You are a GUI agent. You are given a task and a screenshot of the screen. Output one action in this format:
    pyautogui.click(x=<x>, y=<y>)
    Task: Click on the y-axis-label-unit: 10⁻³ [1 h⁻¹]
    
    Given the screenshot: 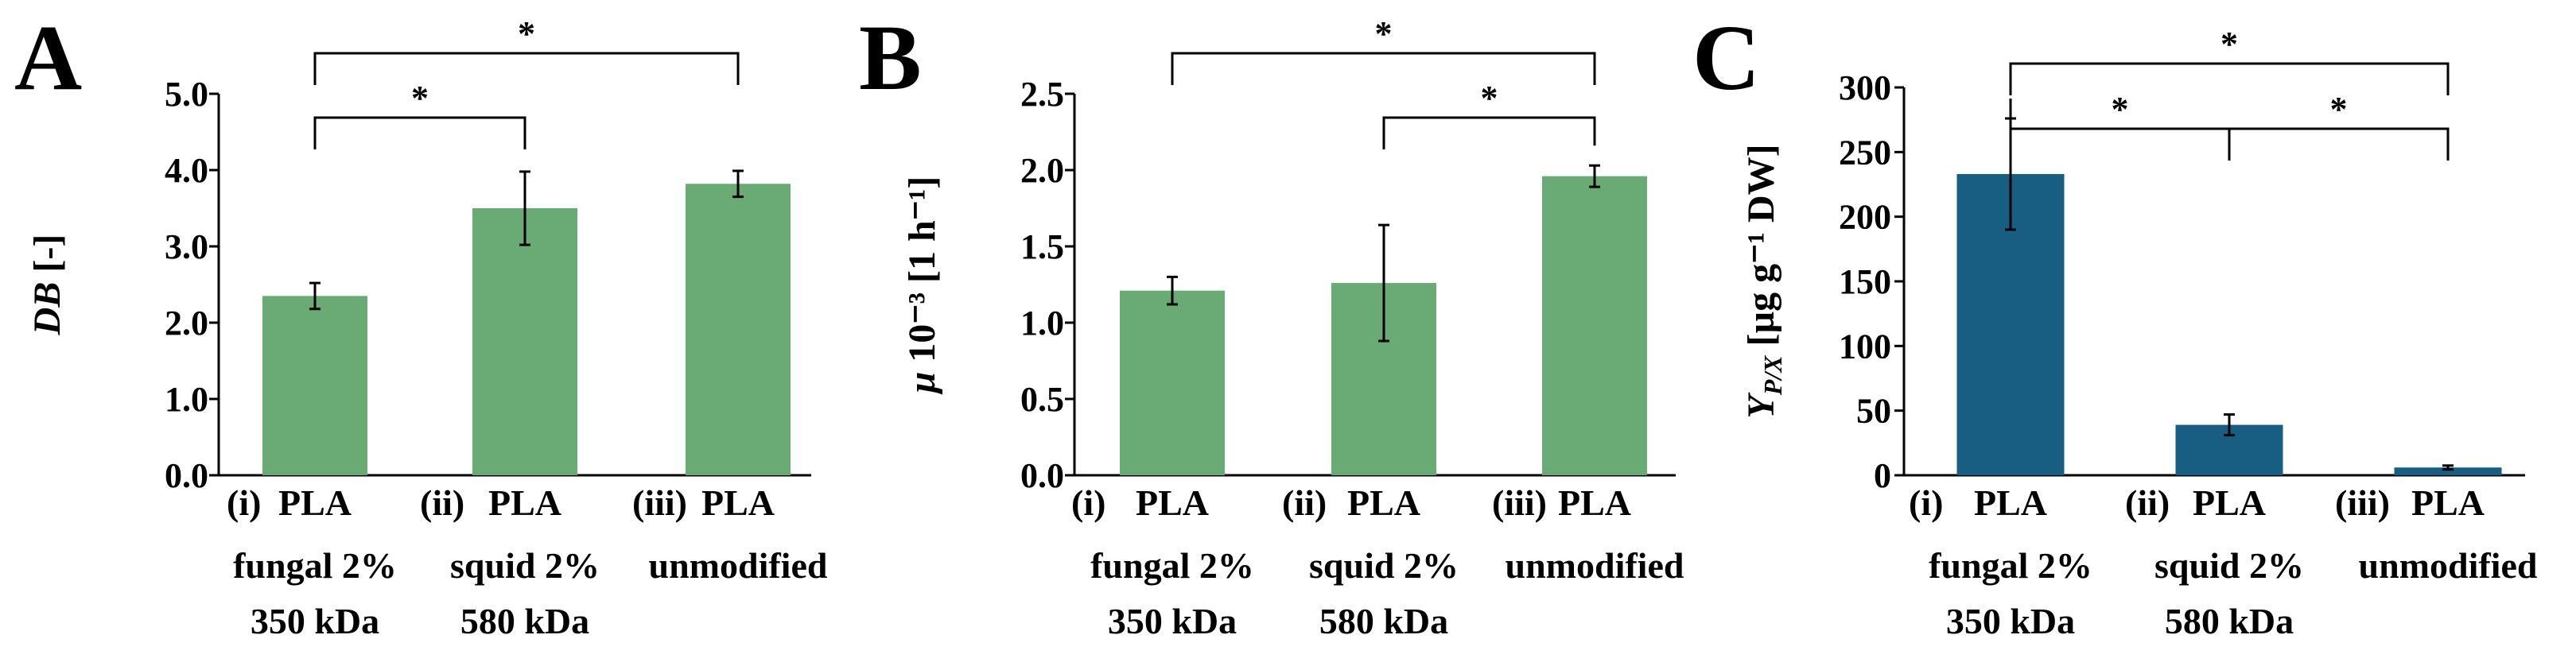 What is the action you would take?
    pyautogui.click(x=922, y=274)
    